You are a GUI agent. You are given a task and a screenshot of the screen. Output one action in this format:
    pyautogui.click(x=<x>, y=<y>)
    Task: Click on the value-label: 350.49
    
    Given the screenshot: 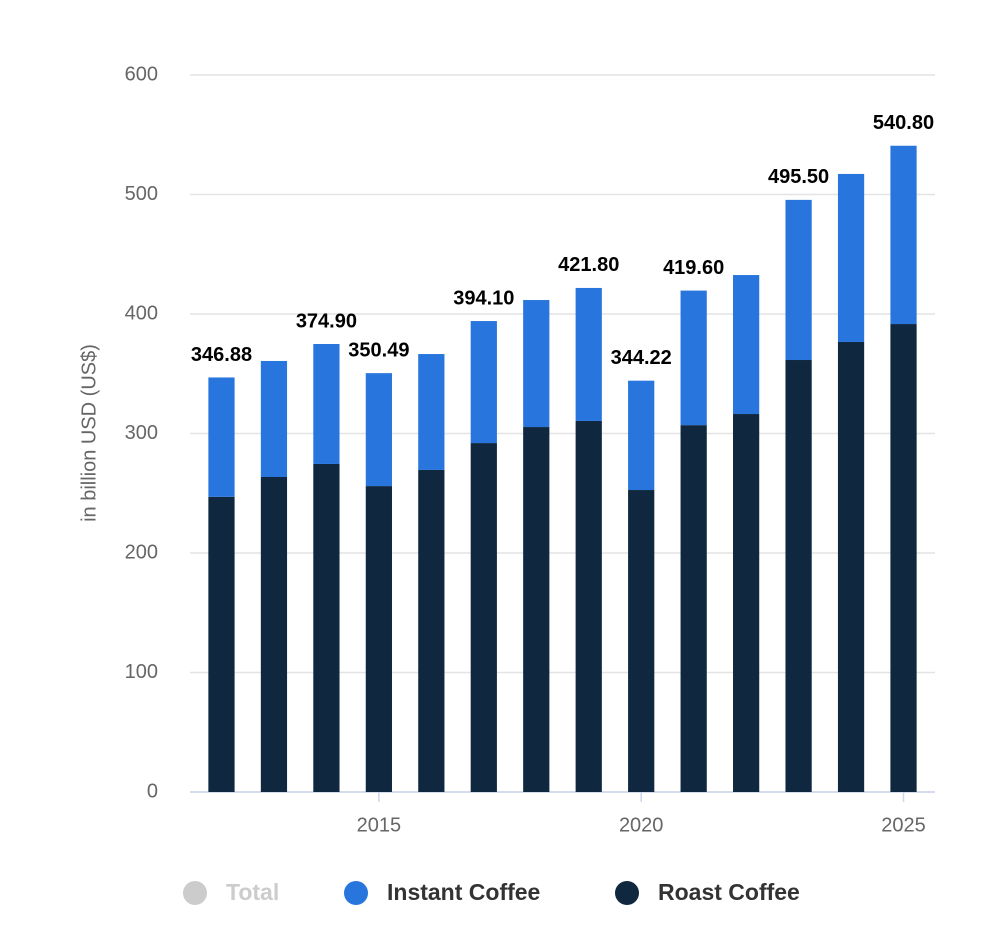 What is the action you would take?
    pyautogui.click(x=378, y=350)
    